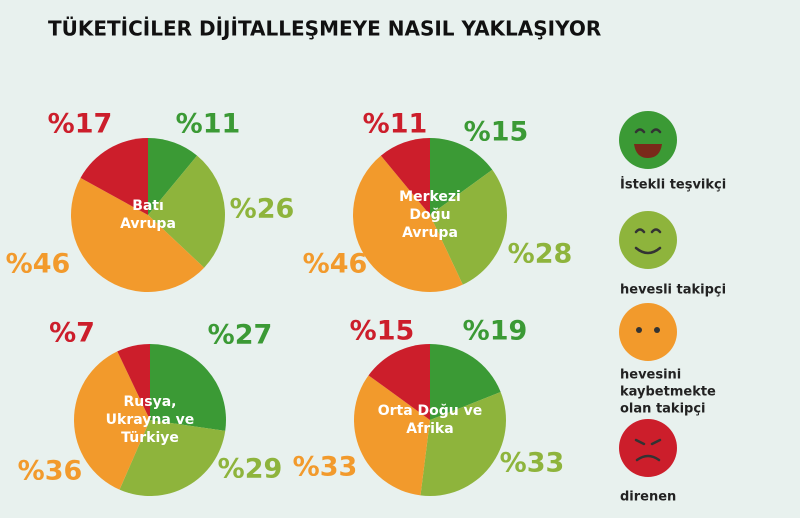 The height and width of the screenshot is (518, 800). Describe the element at coordinates (150, 402) in the screenshot. I see `pie-title: Rusya,` at that location.